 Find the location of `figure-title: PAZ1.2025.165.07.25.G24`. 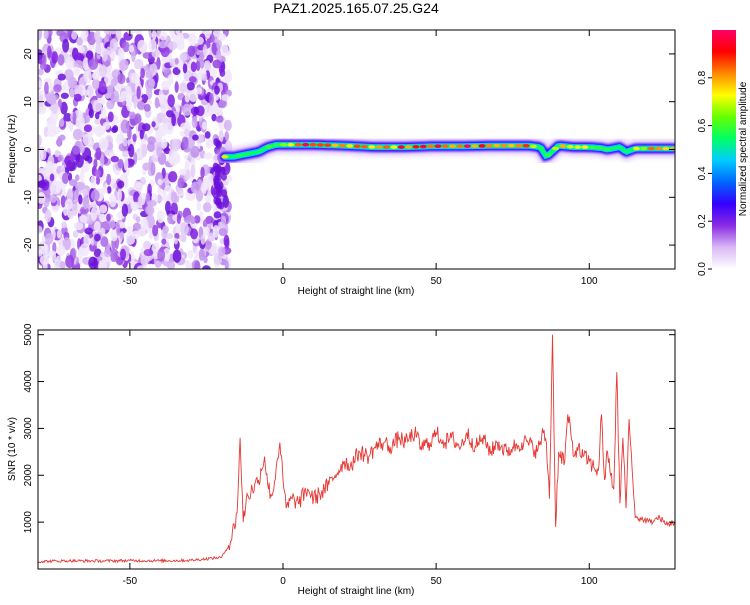

figure-title: PAZ1.2025.165.07.25.G24 is located at coordinates (356, 8).